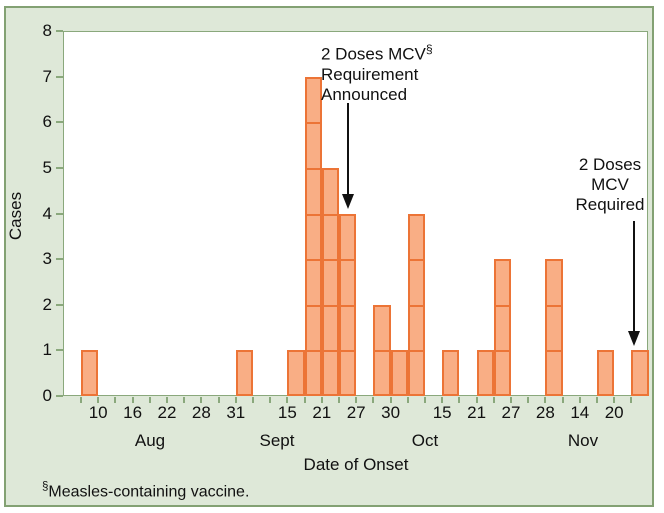  Describe the element at coordinates (47, 395) in the screenshot. I see `y-axis-tick-label: 0` at that location.